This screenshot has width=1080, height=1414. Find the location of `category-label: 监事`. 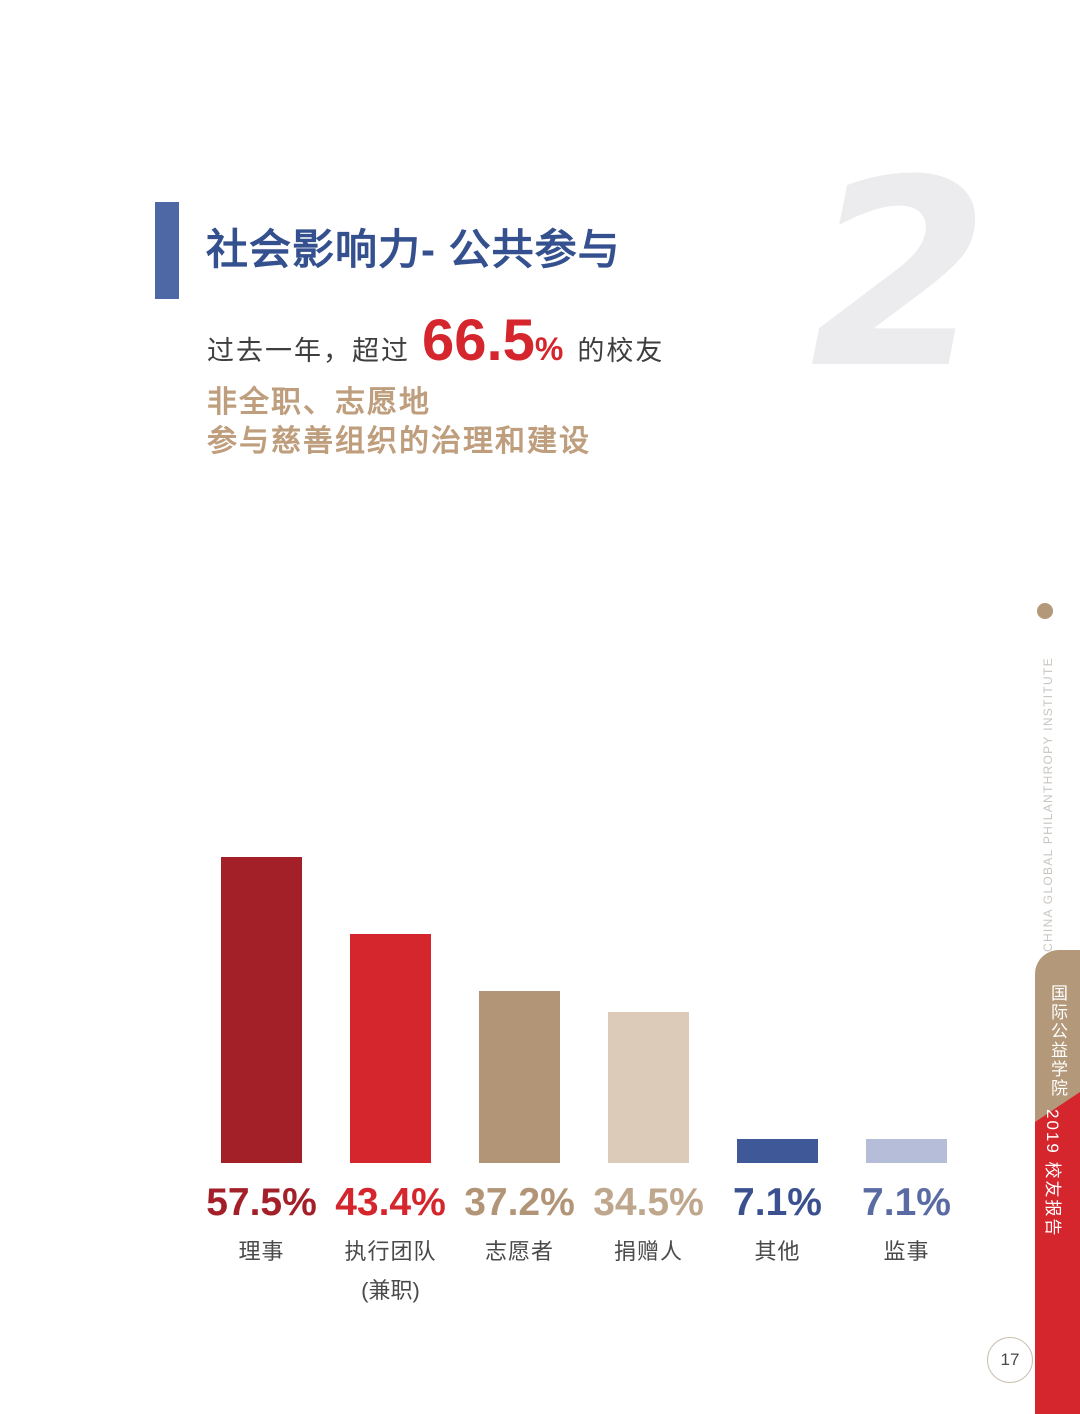

category-label: 监事 is located at coordinates (906, 1251).